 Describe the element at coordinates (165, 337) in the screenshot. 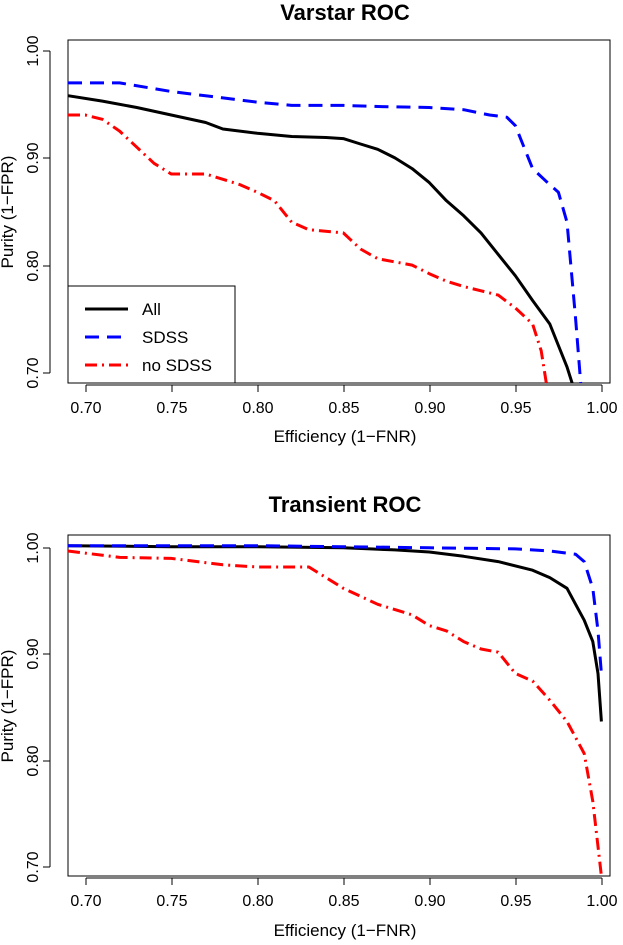

I see `legend-label-sdss: SDSS` at that location.